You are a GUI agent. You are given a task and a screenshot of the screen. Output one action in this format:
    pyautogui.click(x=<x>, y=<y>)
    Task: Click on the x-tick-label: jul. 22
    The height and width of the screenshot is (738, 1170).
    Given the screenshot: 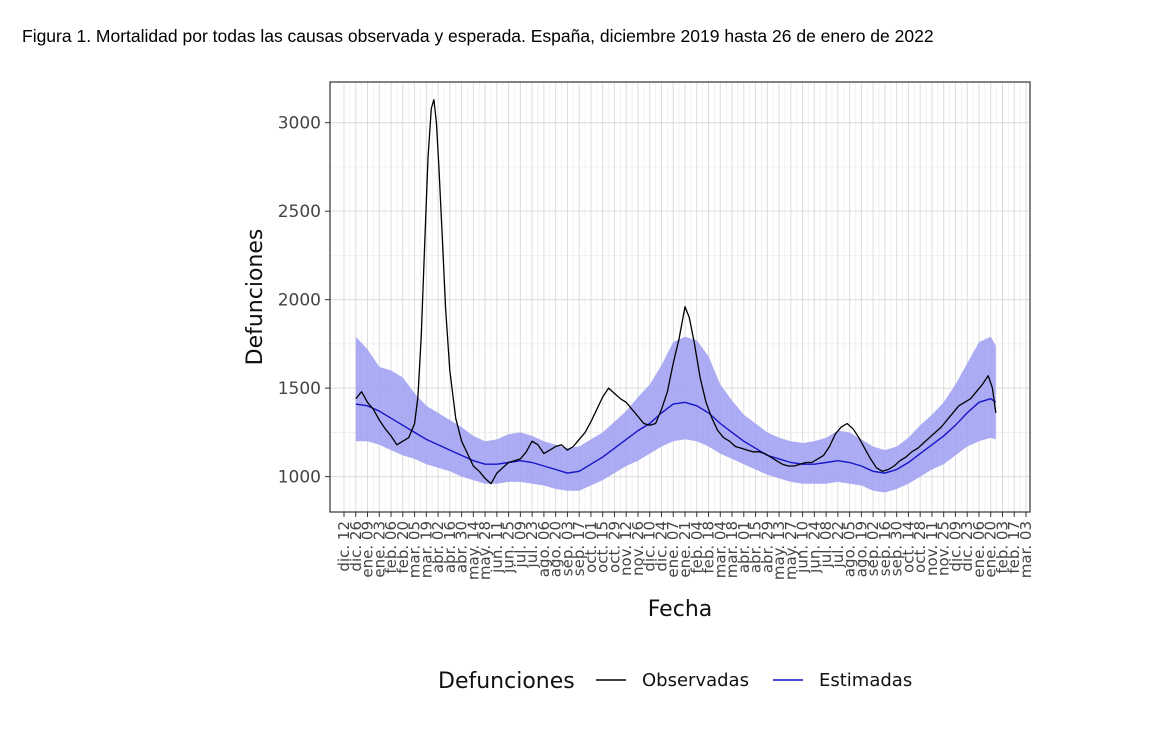 What is the action you would take?
    pyautogui.click(x=838, y=544)
    